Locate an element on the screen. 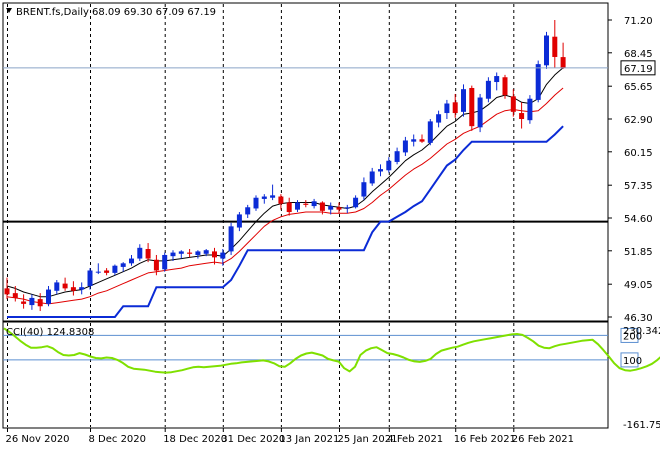  cci-level-box is located at coordinates (629, 335).